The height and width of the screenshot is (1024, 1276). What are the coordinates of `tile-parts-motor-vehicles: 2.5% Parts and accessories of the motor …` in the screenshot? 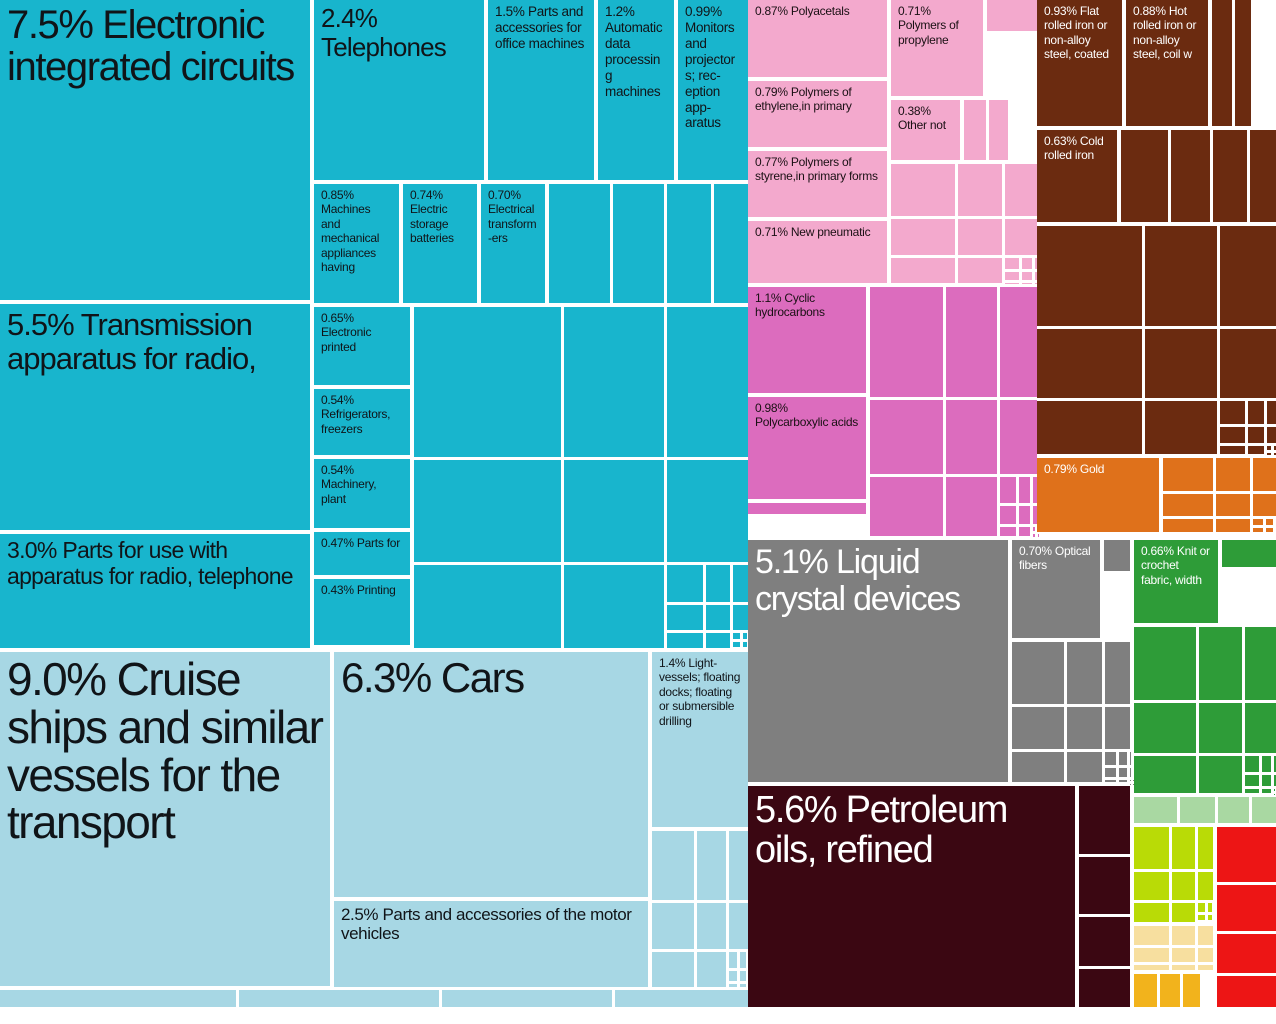 It's located at (491, 944).